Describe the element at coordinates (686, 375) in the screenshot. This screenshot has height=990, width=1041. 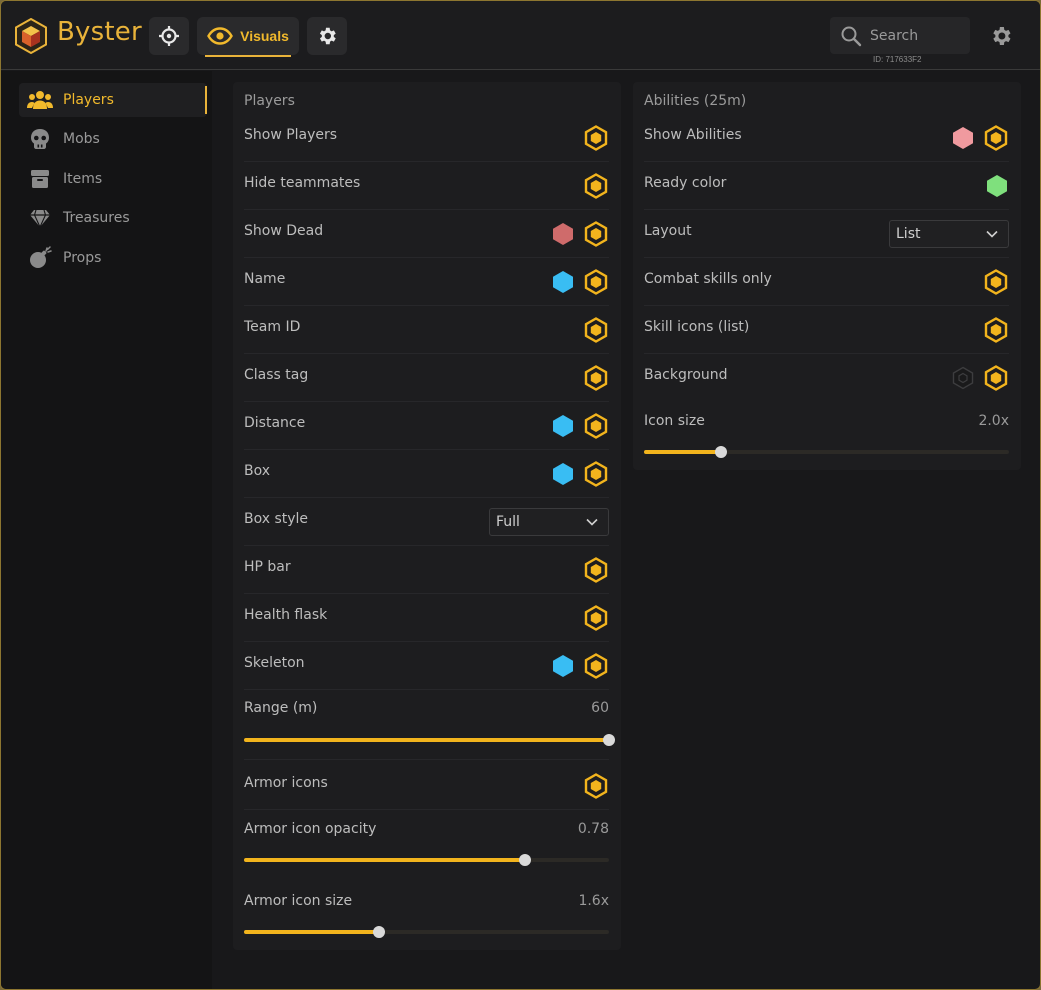
I see `setting-label: Background` at that location.